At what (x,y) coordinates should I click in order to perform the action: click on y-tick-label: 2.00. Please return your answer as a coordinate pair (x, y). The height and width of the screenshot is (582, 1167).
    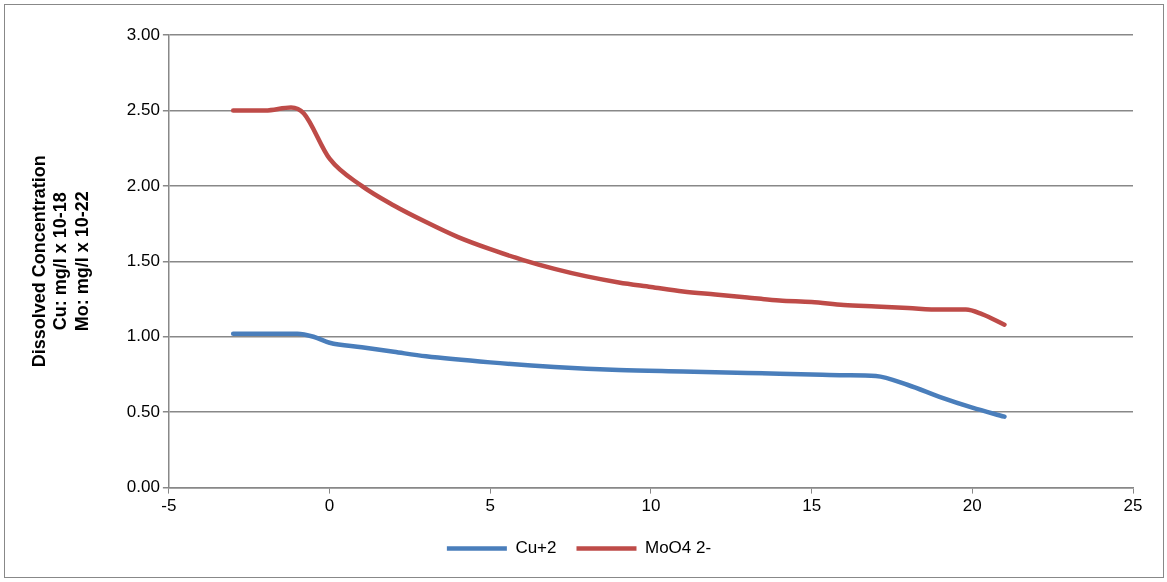
    Looking at the image, I should click on (143, 185).